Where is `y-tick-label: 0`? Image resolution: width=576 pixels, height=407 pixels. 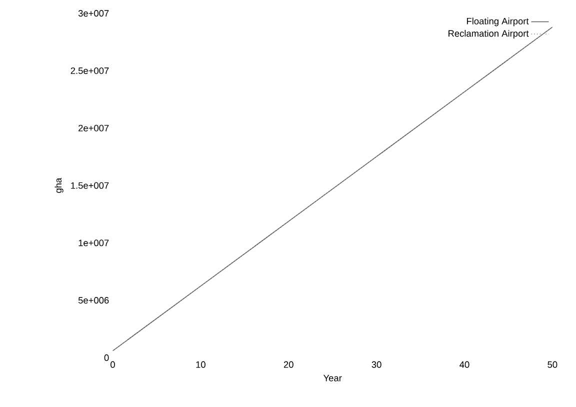 y-tick-label: 0 is located at coordinates (106, 358).